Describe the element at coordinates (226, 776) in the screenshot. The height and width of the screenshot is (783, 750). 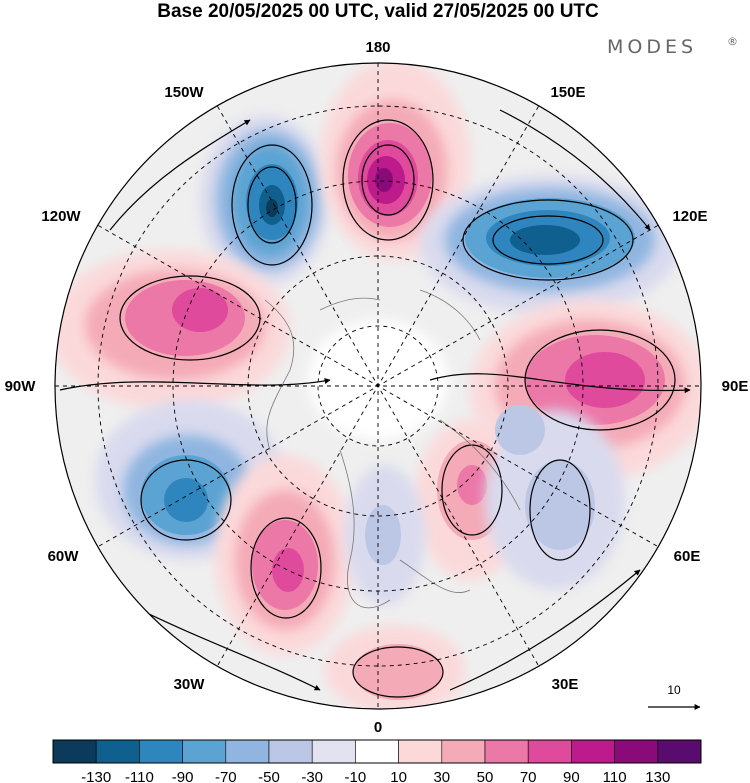
I see `colorbar-tick-label: -70` at that location.